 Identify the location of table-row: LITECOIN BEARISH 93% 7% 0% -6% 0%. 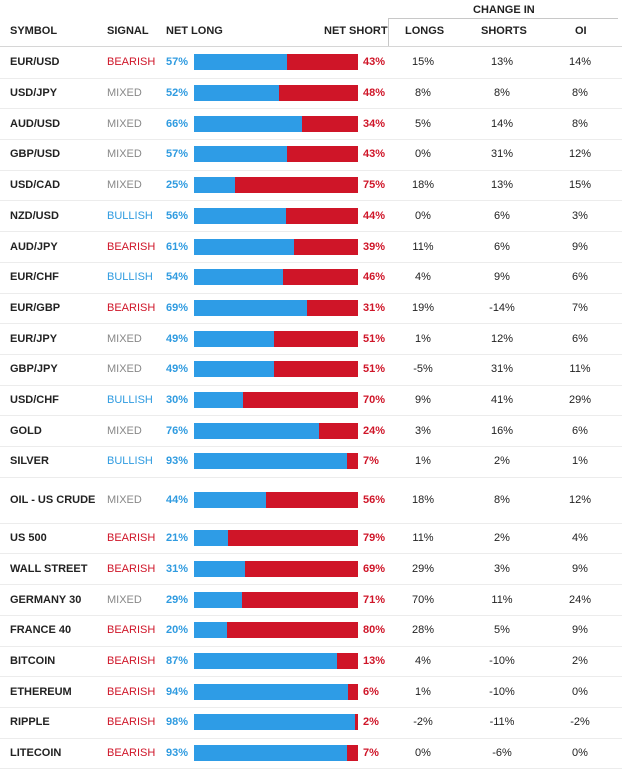
(311, 754).